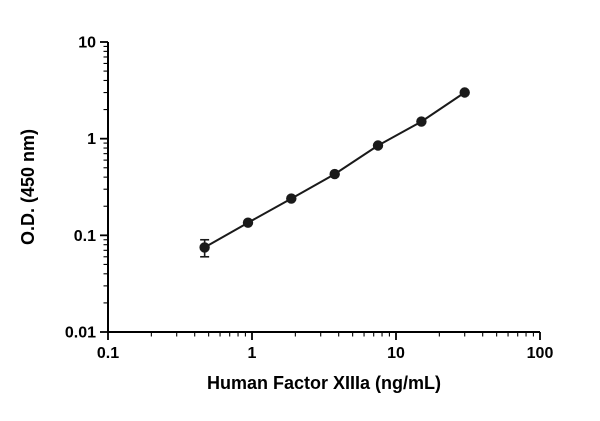  What do you see at coordinates (252, 353) in the screenshot?
I see `x-tick-label: 1` at bounding box center [252, 353].